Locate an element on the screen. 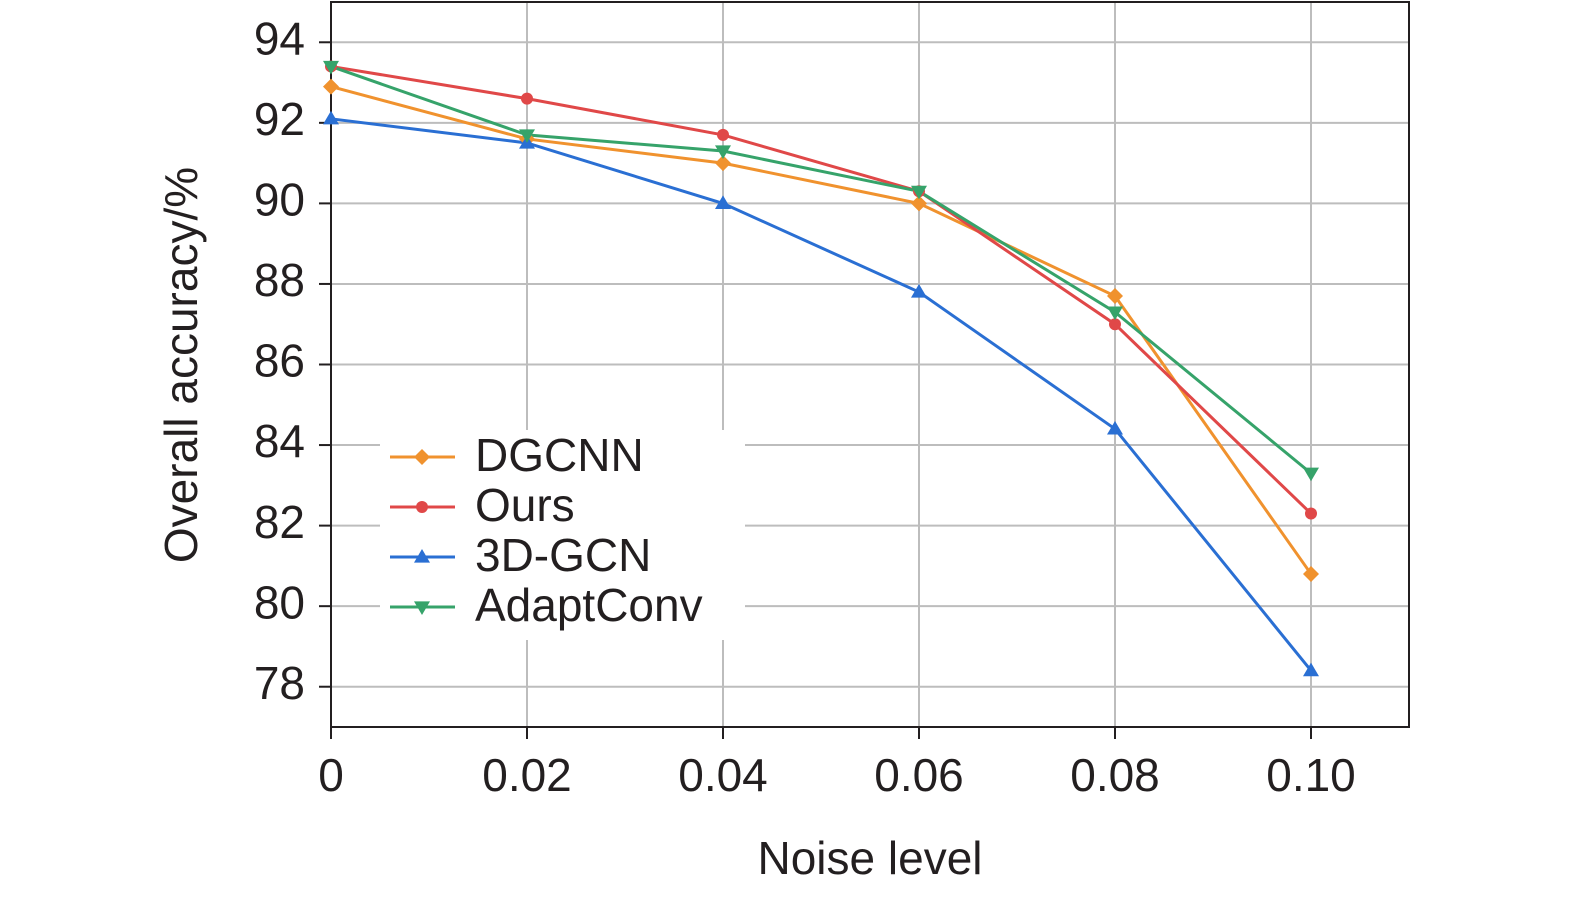  legend-box is located at coordinates (562, 535).